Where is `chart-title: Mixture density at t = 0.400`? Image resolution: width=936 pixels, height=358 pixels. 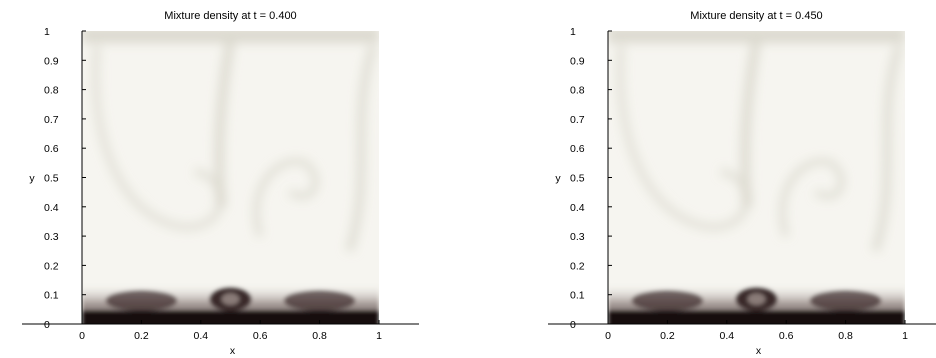
chart-title: Mixture density at t = 0.400 is located at coordinates (230, 16).